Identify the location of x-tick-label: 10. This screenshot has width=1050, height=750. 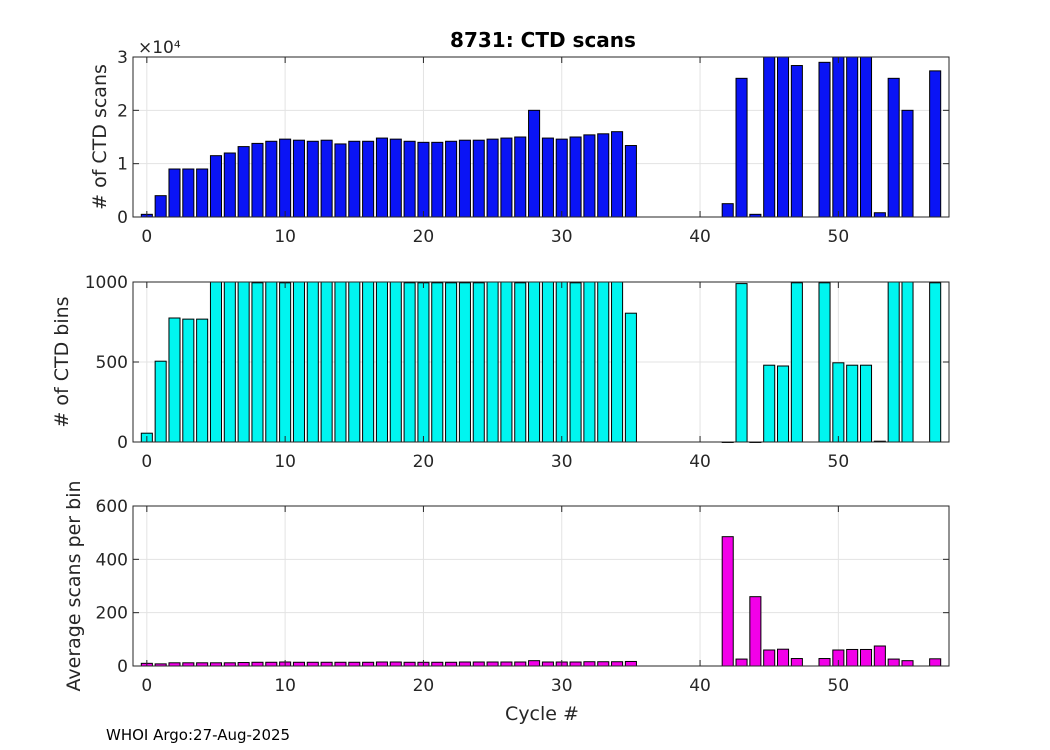
(285, 237).